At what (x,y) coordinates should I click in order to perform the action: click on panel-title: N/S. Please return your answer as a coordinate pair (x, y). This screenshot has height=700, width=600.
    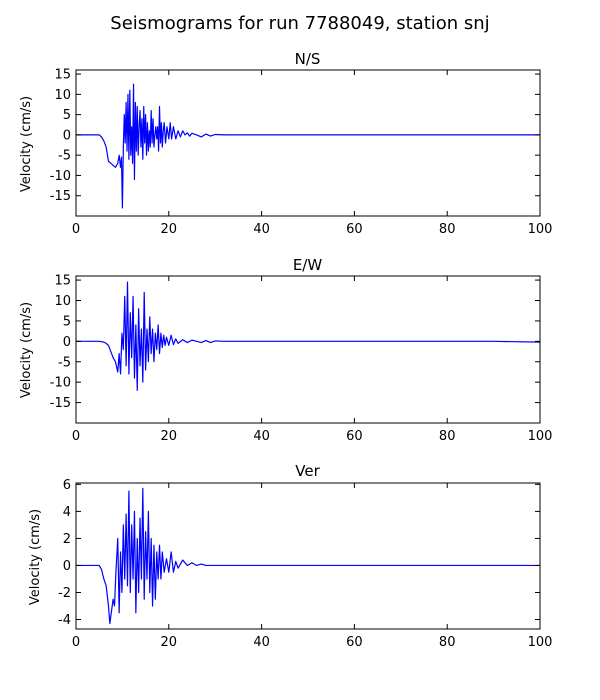
    Looking at the image, I should click on (308, 59).